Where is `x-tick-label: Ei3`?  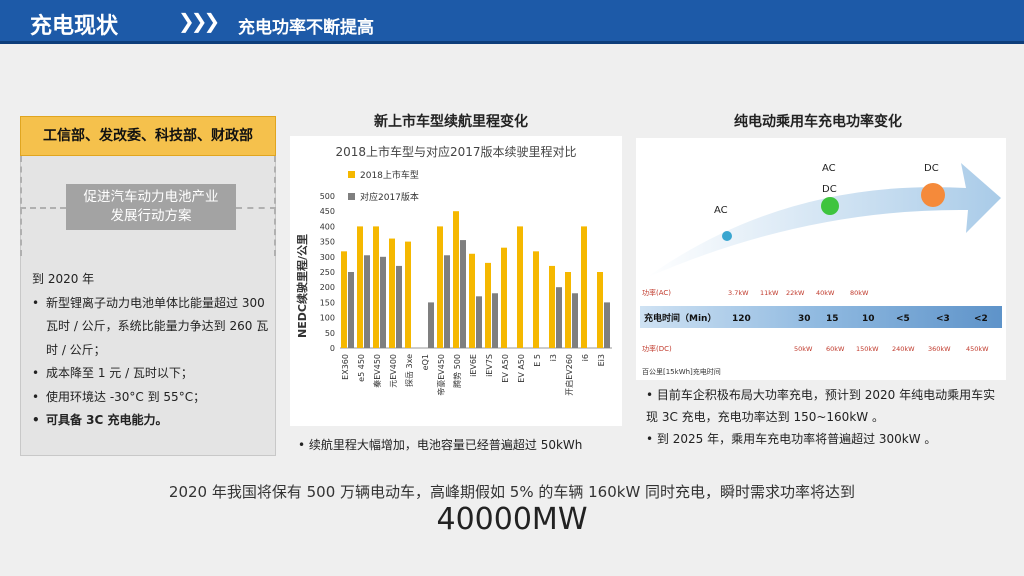
x-tick-label: Ei3 is located at coordinates (601, 360).